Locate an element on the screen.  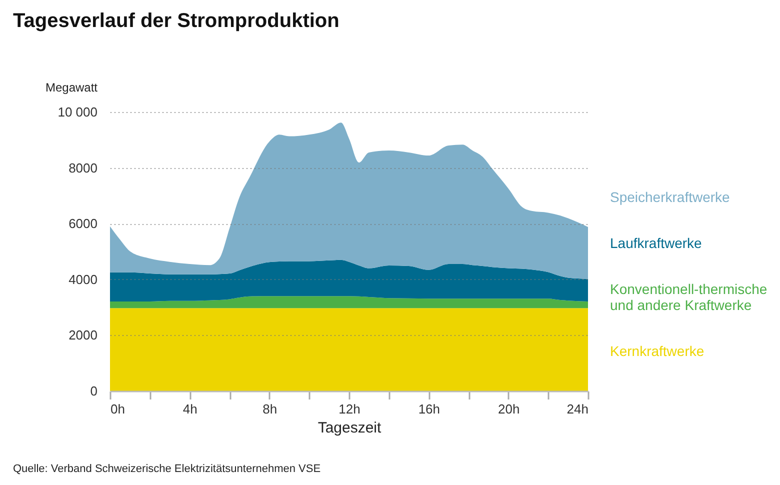
y-axis-title: Megawatt is located at coordinates (71, 87).